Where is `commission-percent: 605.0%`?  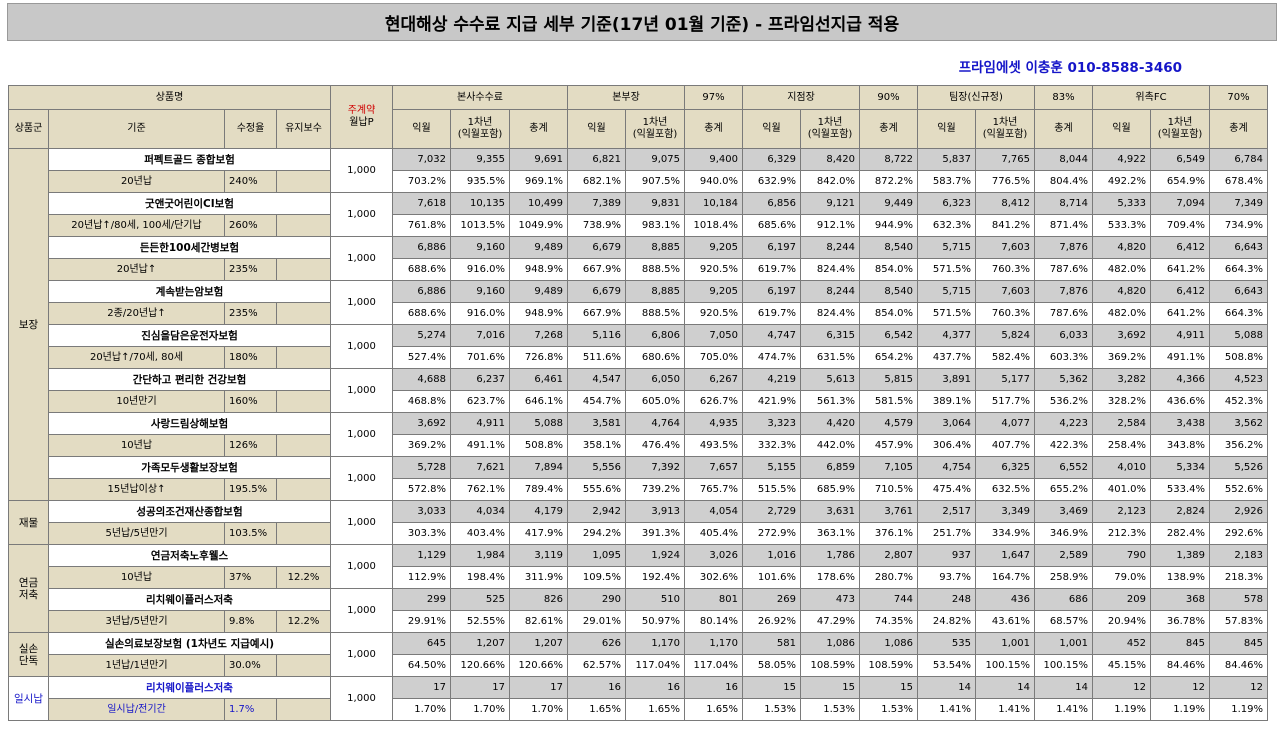
commission-percent: 605.0% is located at coordinates (655, 401).